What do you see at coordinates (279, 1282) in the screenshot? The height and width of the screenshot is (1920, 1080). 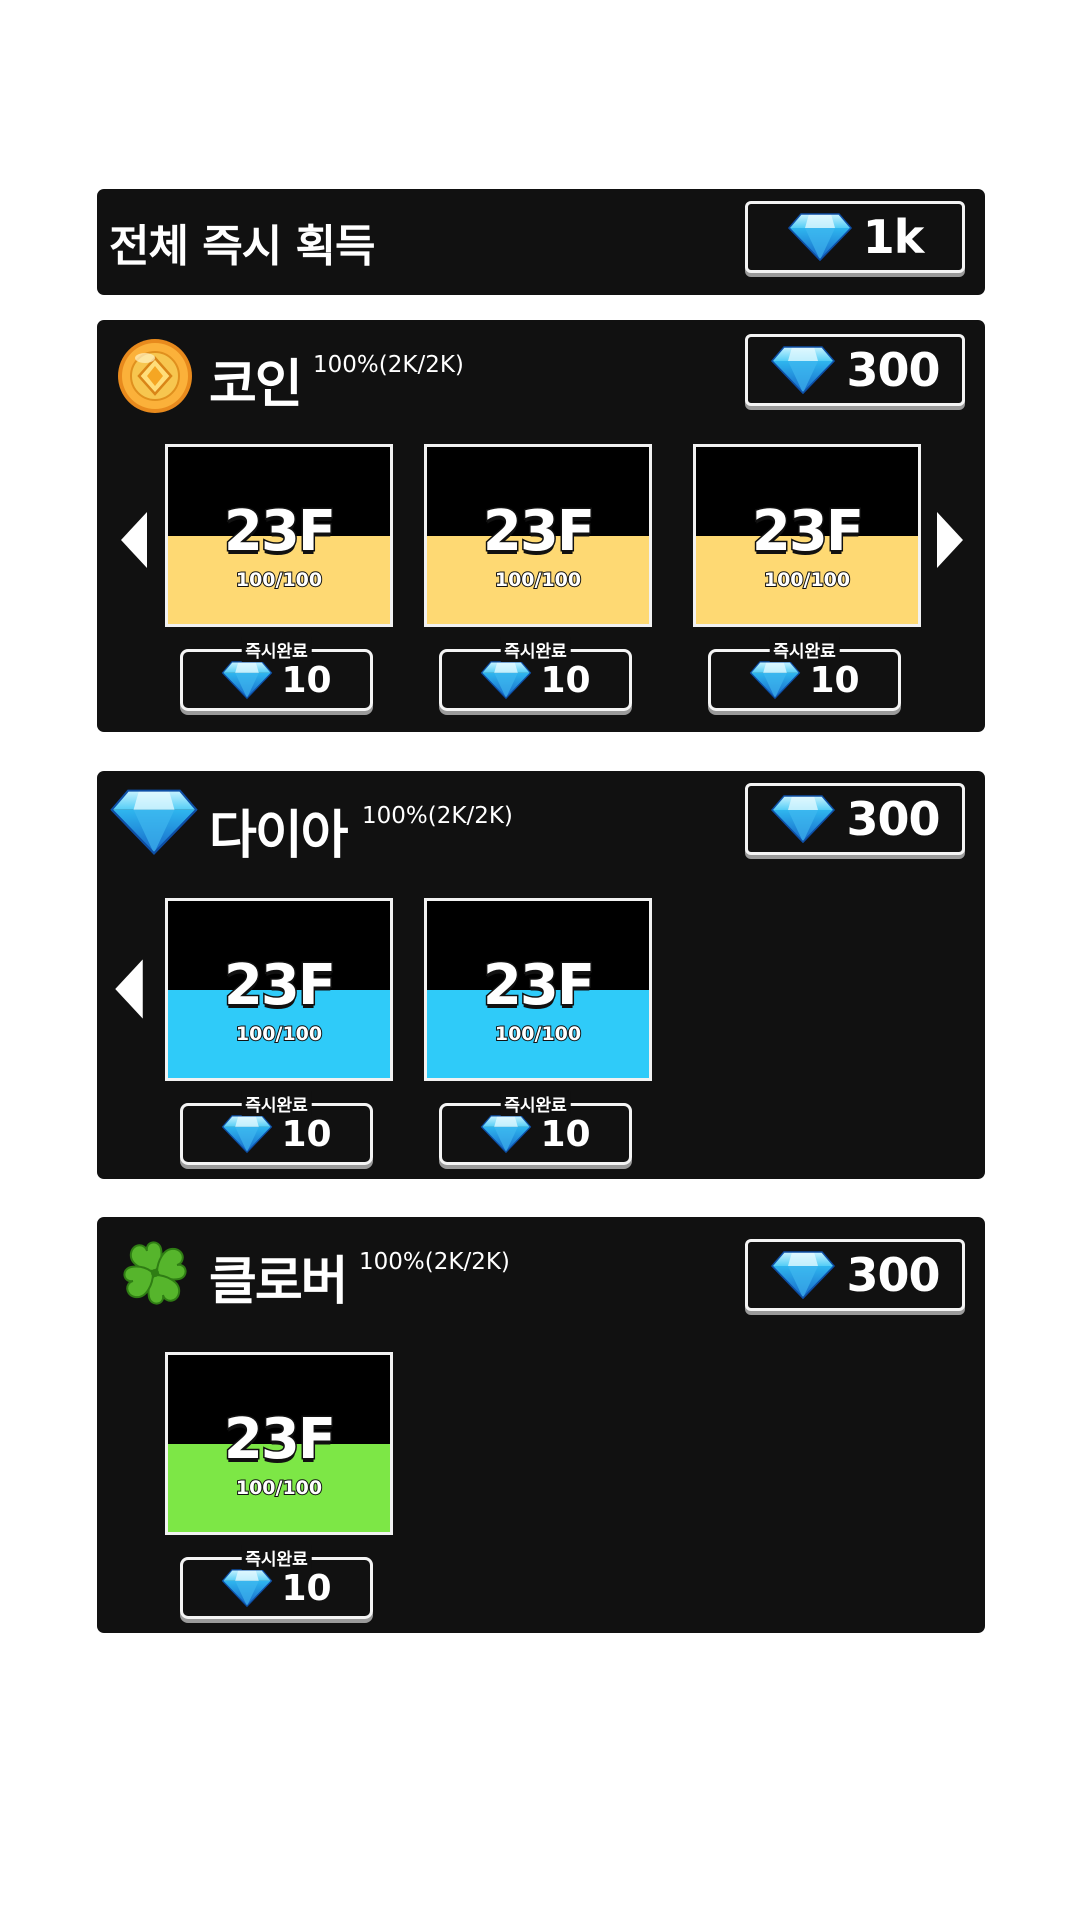 I see `clover-section-title: 클로버` at bounding box center [279, 1282].